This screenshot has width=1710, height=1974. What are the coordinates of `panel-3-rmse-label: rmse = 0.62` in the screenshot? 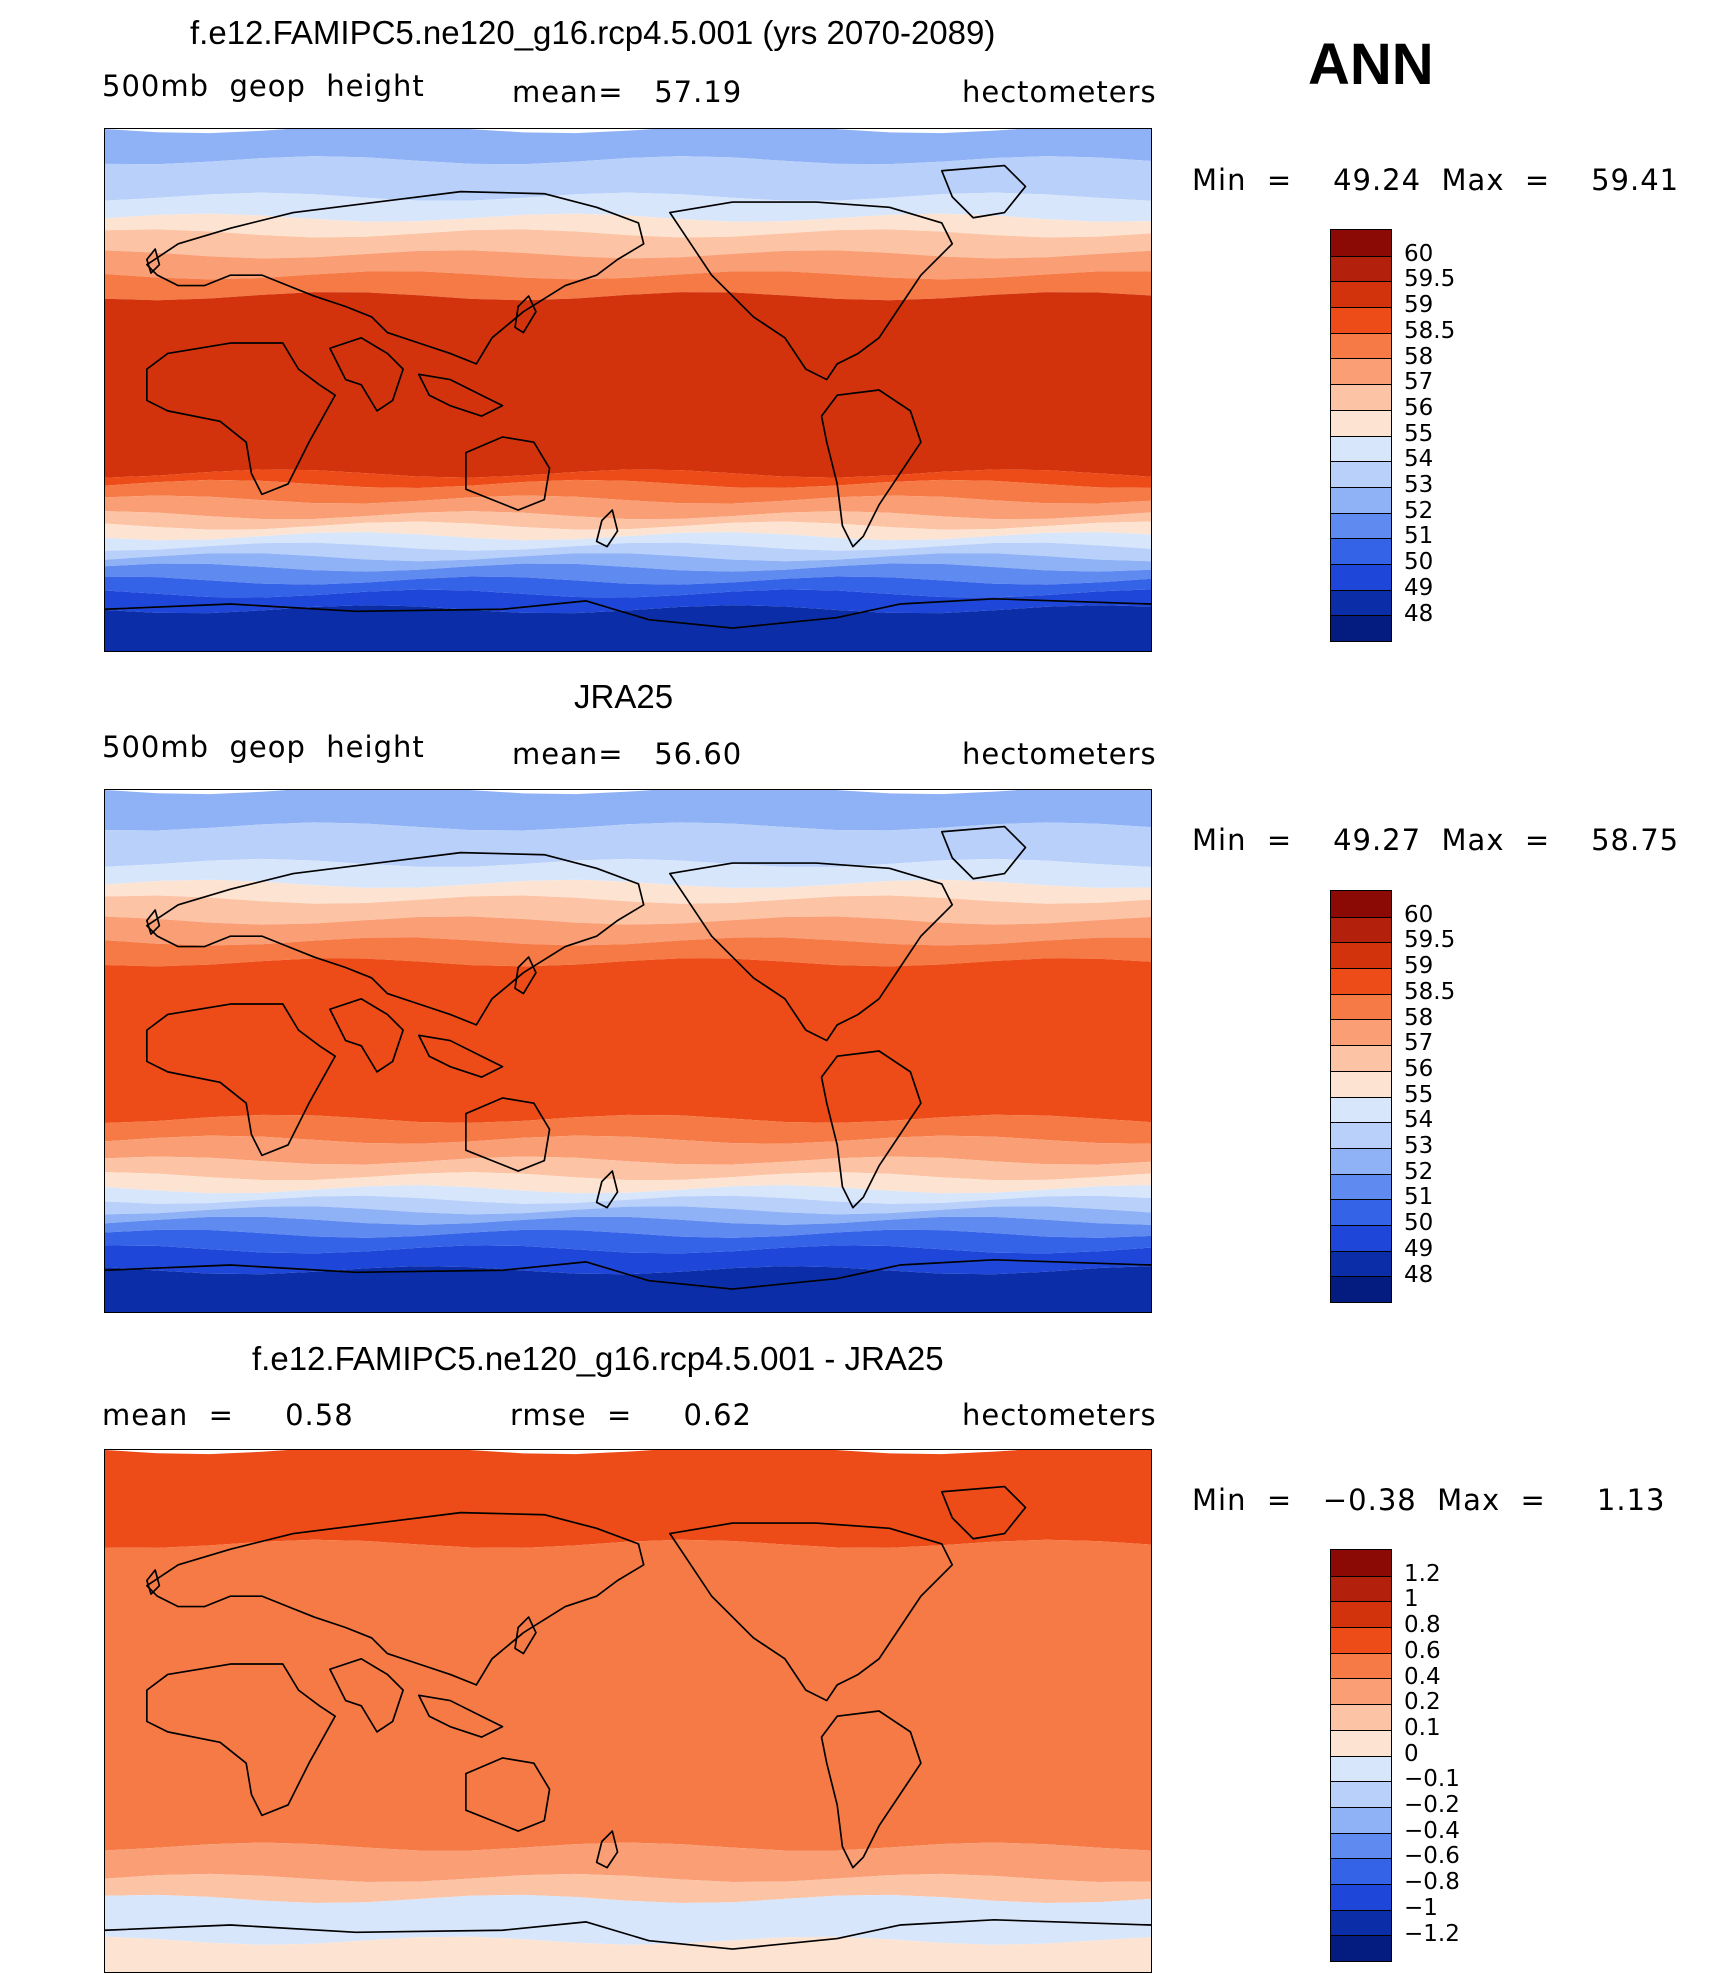 It's located at (631, 1415).